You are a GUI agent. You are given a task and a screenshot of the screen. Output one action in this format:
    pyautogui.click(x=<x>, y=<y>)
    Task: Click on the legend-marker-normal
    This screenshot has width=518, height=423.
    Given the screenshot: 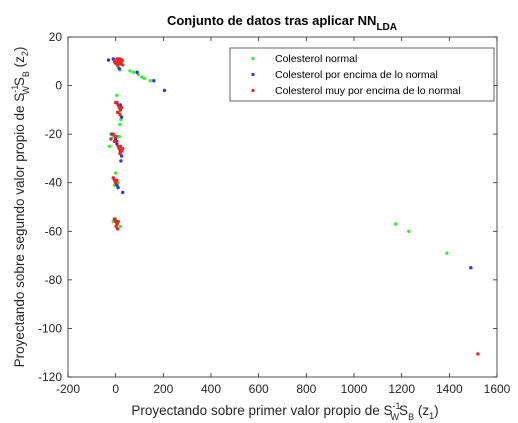 What is the action you would take?
    pyautogui.click(x=253, y=58)
    